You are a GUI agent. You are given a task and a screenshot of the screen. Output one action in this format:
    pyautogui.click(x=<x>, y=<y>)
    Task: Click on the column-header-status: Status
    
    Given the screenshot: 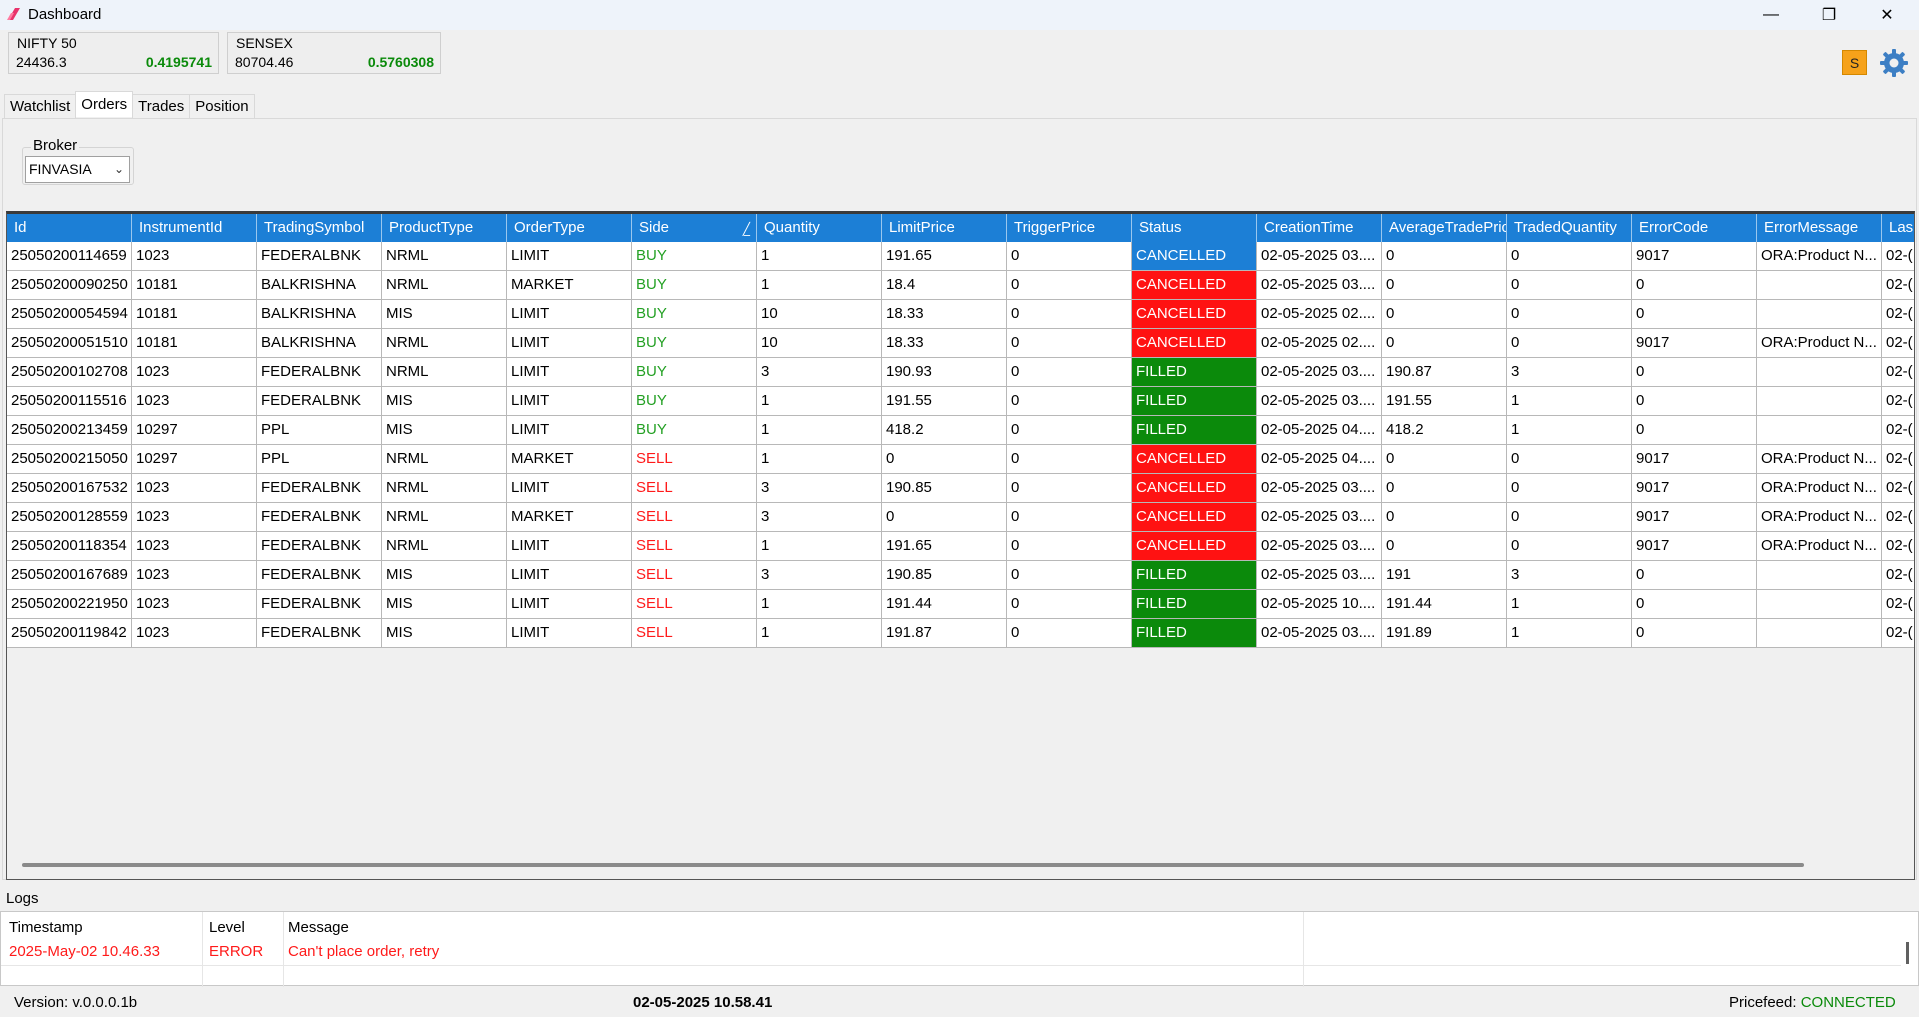 What is the action you would take?
    pyautogui.click(x=1194, y=228)
    